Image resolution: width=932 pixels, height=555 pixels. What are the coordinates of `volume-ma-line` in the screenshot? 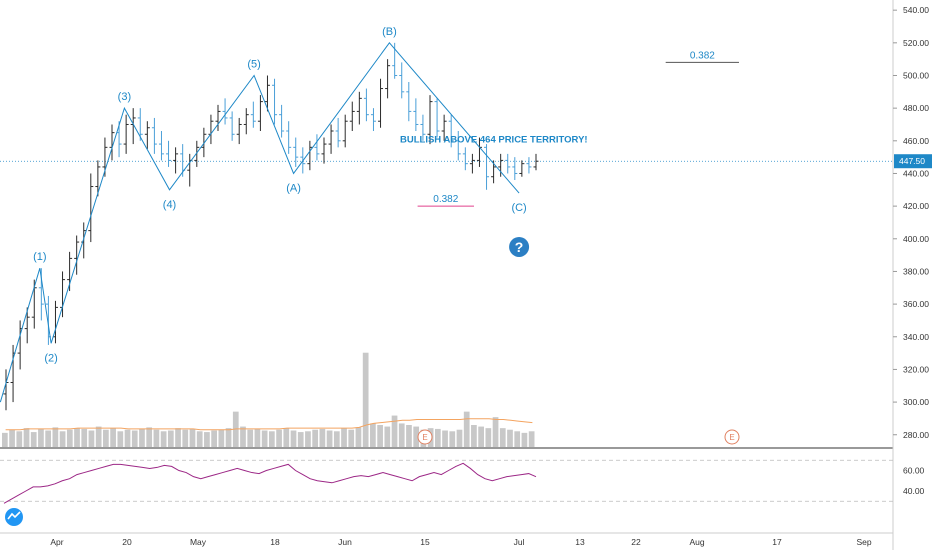 It's located at (269, 424).